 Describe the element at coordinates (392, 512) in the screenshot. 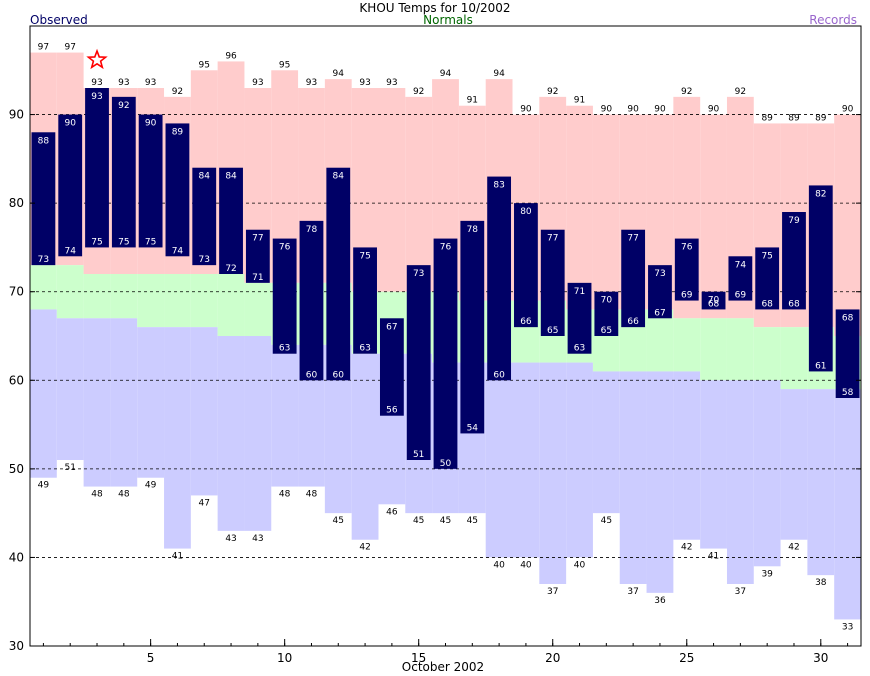

I see `record-low-label-14: 46` at that location.